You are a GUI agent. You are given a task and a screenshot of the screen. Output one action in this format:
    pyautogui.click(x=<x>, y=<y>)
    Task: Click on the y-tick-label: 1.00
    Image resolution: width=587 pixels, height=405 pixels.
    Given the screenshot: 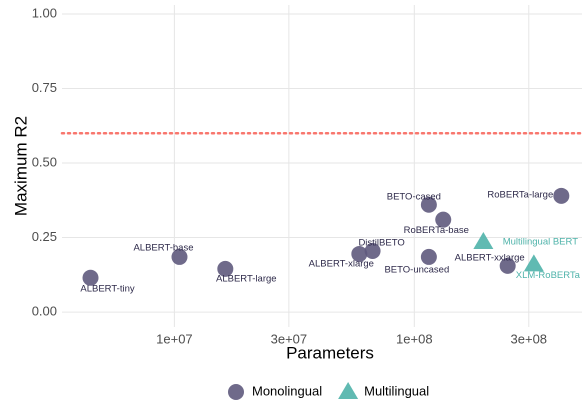 What is the action you would take?
    pyautogui.click(x=44, y=12)
    